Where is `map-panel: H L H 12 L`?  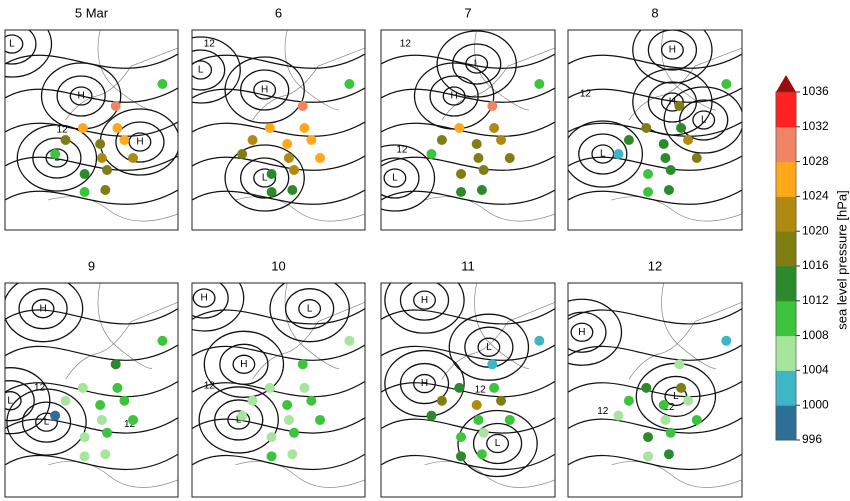
map-panel: H L H 12 L is located at coordinates (655, 130).